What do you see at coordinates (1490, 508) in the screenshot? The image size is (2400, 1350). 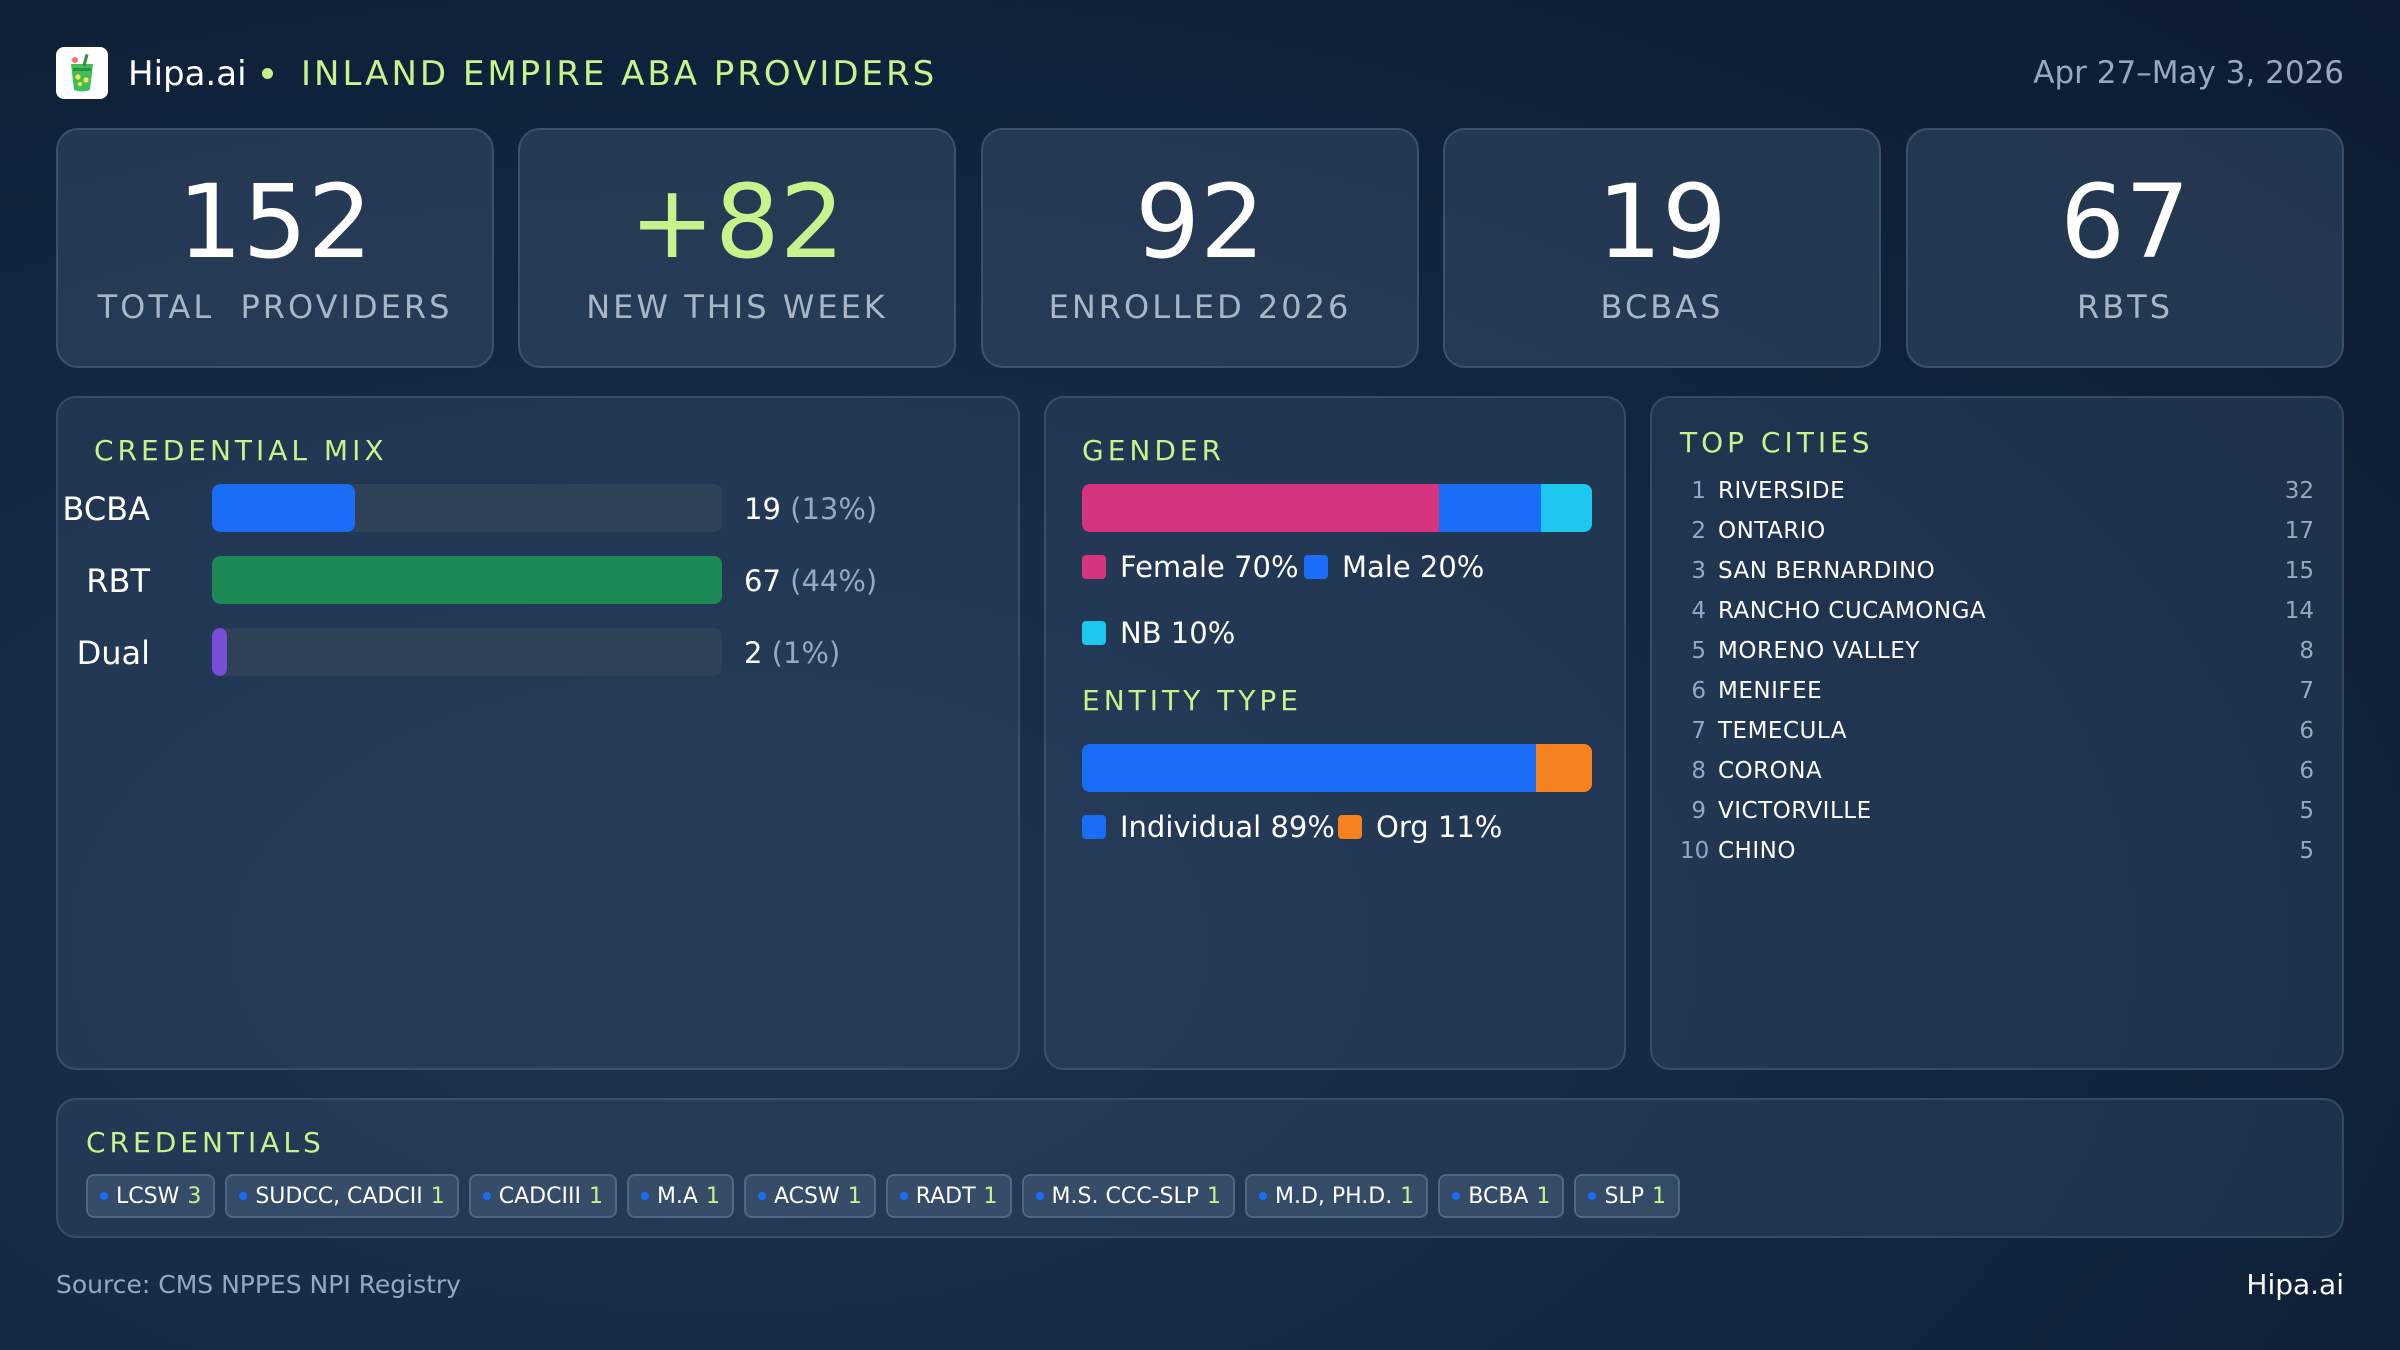 I see `gender-segment-male` at bounding box center [1490, 508].